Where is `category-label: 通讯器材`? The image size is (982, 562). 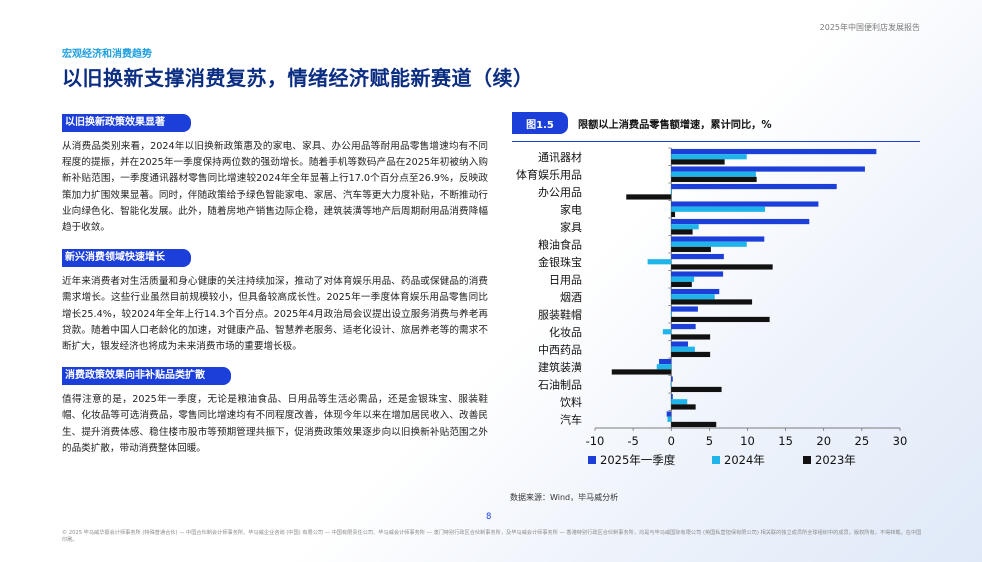
category-label: 通讯器材 is located at coordinates (560, 157).